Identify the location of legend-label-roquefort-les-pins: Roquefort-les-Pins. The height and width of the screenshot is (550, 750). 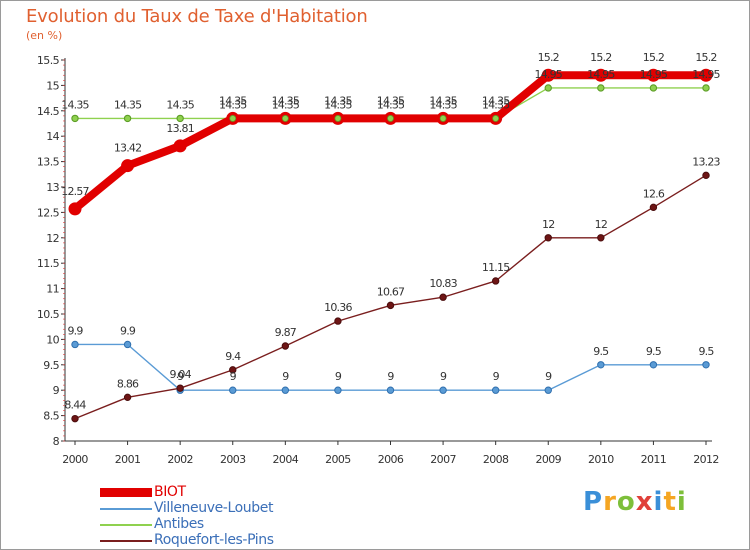
(214, 540).